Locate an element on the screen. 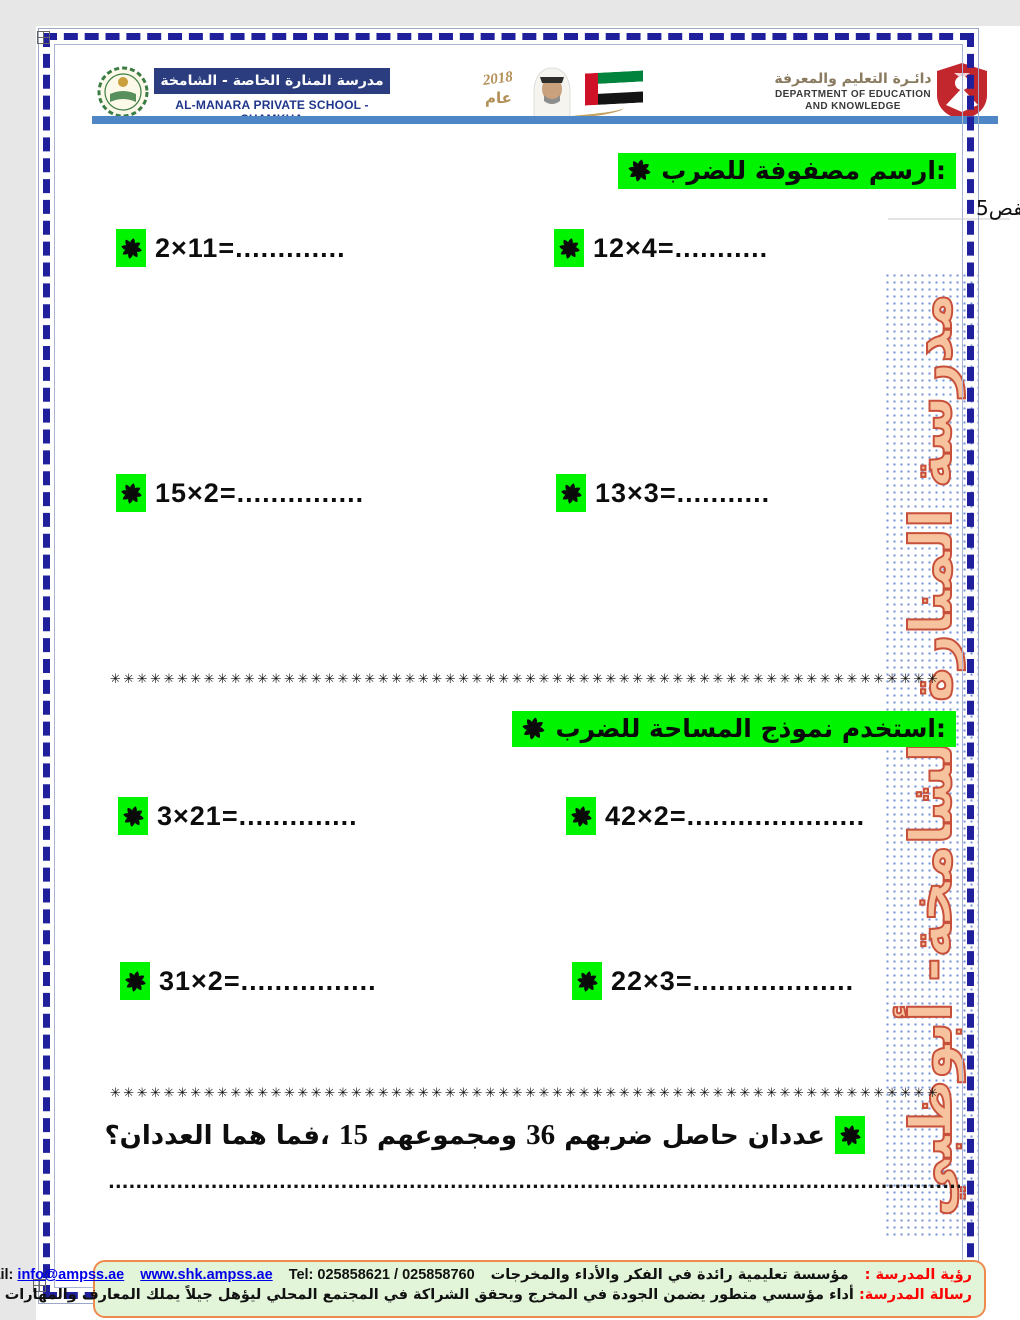 The width and height of the screenshot is (1020, 1320). dept-name-english-line1: DEPARTMENT OF EDUCATION is located at coordinates (853, 94).